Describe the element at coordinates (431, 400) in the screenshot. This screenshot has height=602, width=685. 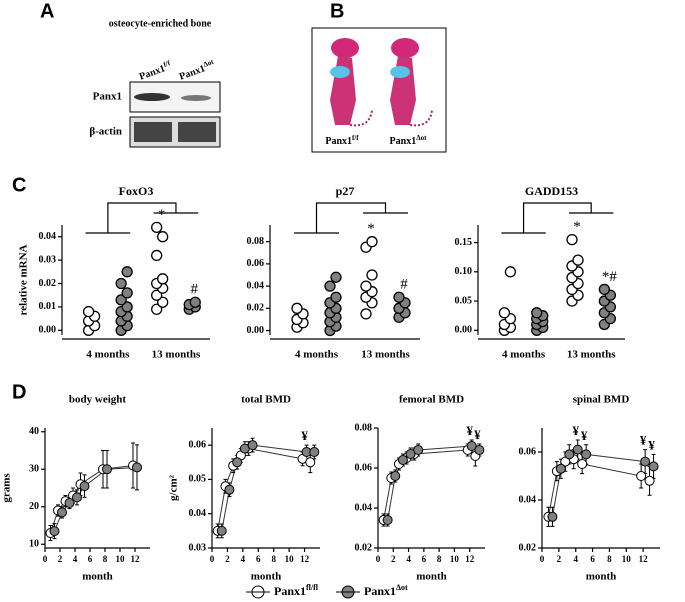
I see `chart-title: femoral BMD` at that location.